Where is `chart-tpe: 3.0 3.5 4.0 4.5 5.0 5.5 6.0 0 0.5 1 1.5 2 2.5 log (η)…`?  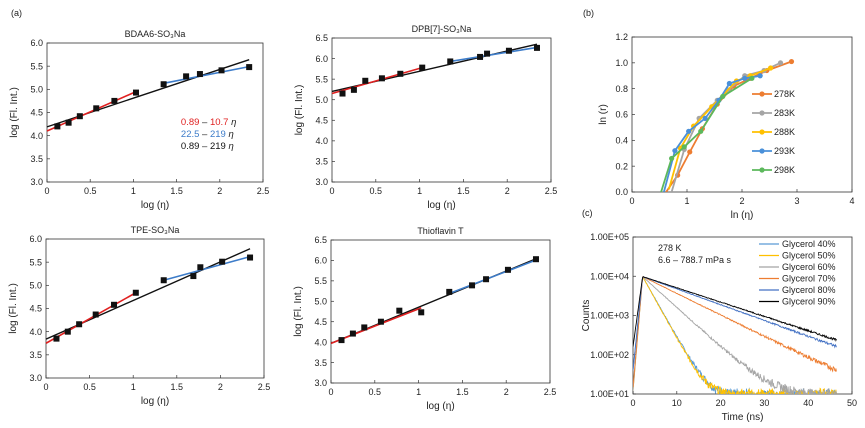 chart-tpe: 3.0 3.5 4.0 4.5 5.0 5.5 6.0 0 0.5 1 1.5 2 2.5 log (η)… is located at coordinates (139, 316).